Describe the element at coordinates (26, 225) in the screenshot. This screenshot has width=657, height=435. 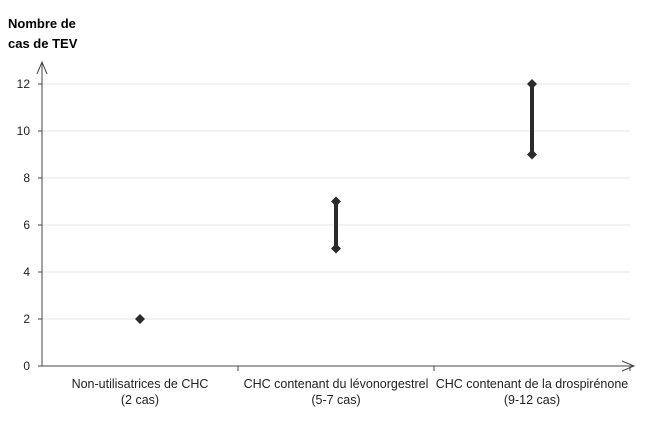
I see `y-tick-label: 6` at that location.